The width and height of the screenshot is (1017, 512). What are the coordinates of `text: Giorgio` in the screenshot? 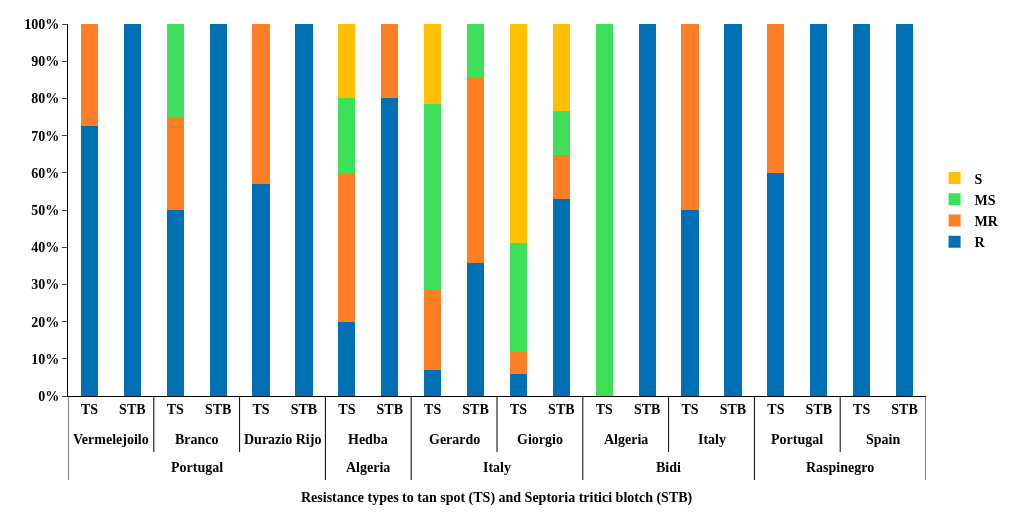 It's located at (540, 439).